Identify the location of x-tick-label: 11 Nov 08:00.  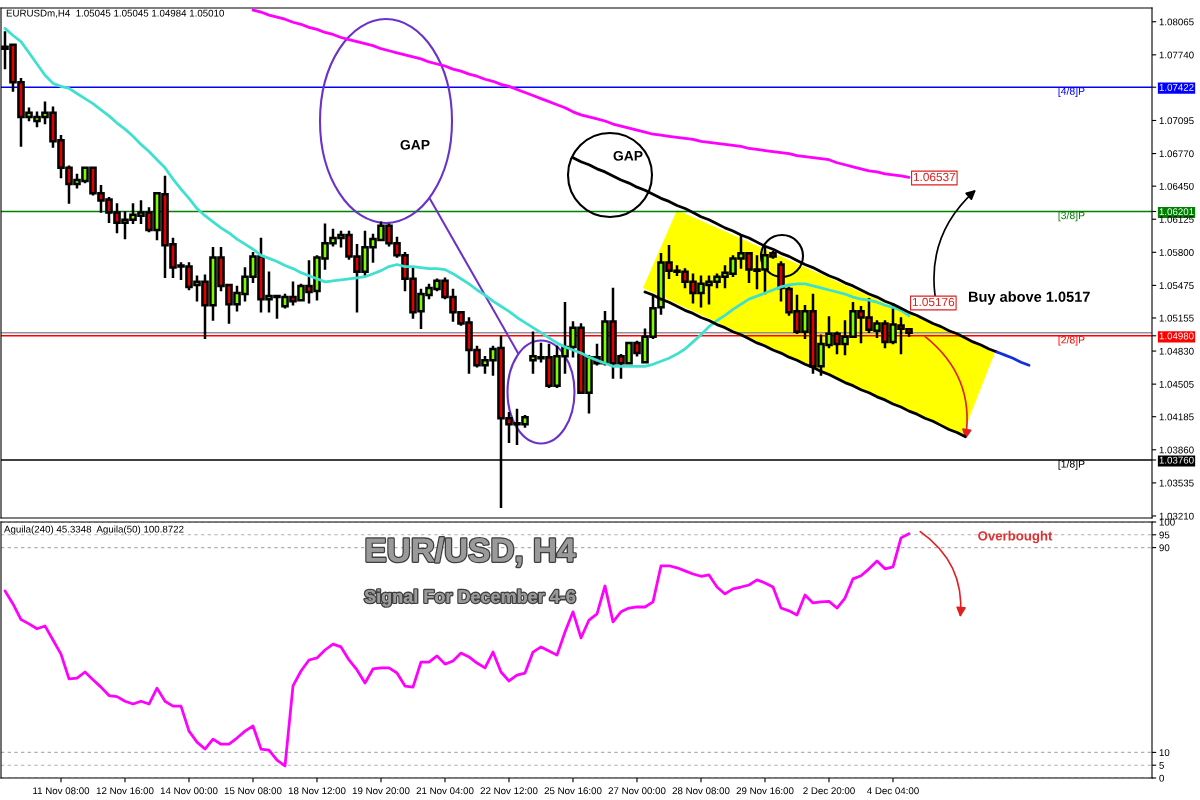
(61, 791).